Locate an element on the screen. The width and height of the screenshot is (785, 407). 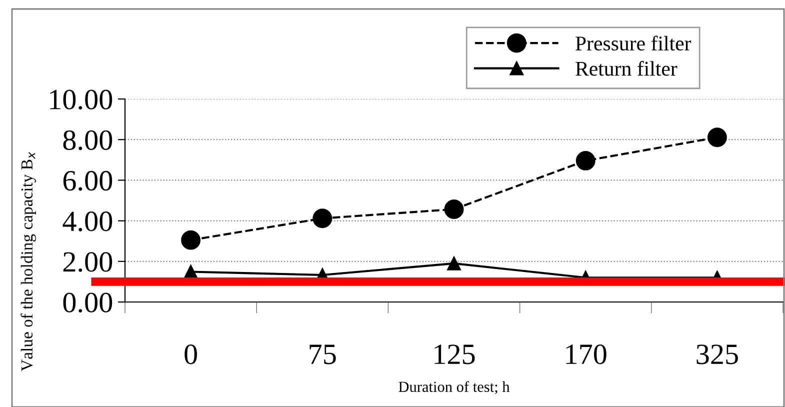
x-axis-title: Duration of test; h is located at coordinates (454, 387).